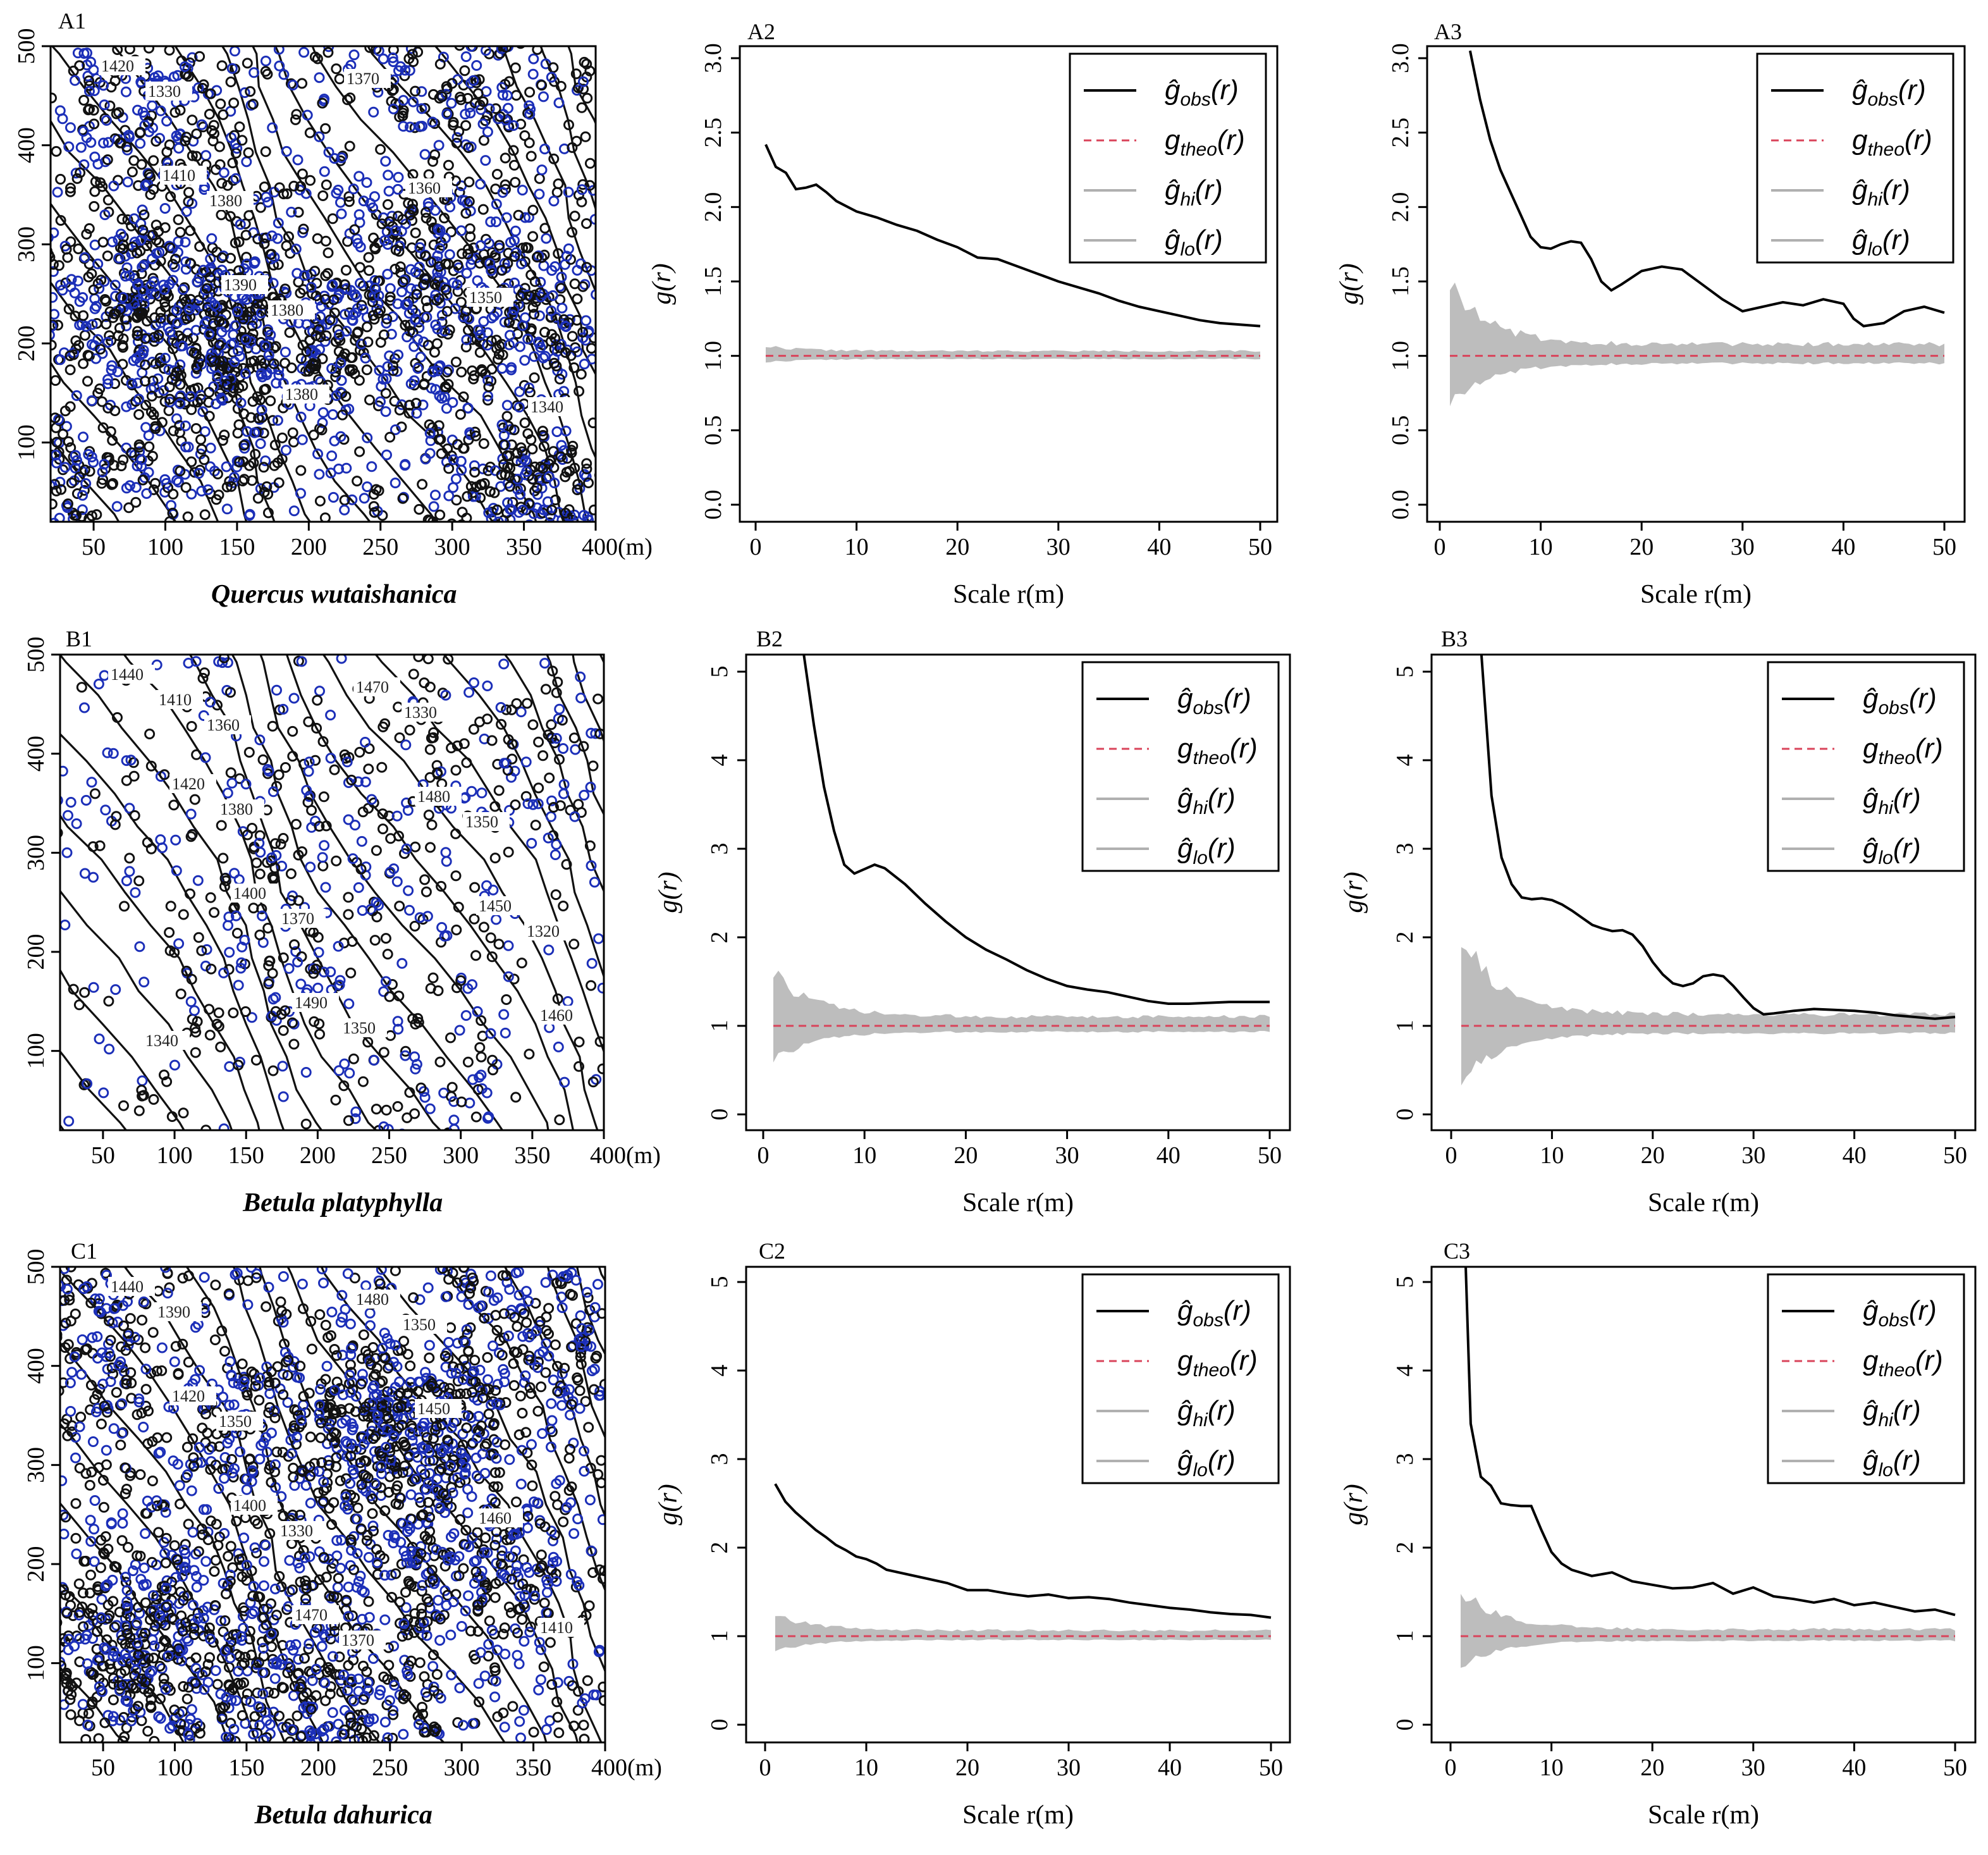  What do you see at coordinates (1180, 767) in the screenshot?
I see `legend-box` at bounding box center [1180, 767].